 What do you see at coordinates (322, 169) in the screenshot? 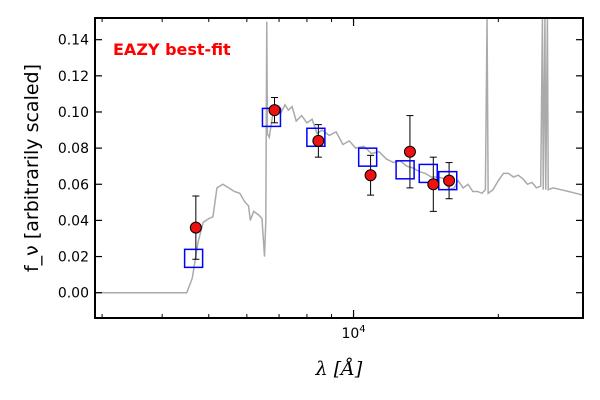
I see `observed-photometry-points` at bounding box center [322, 169].